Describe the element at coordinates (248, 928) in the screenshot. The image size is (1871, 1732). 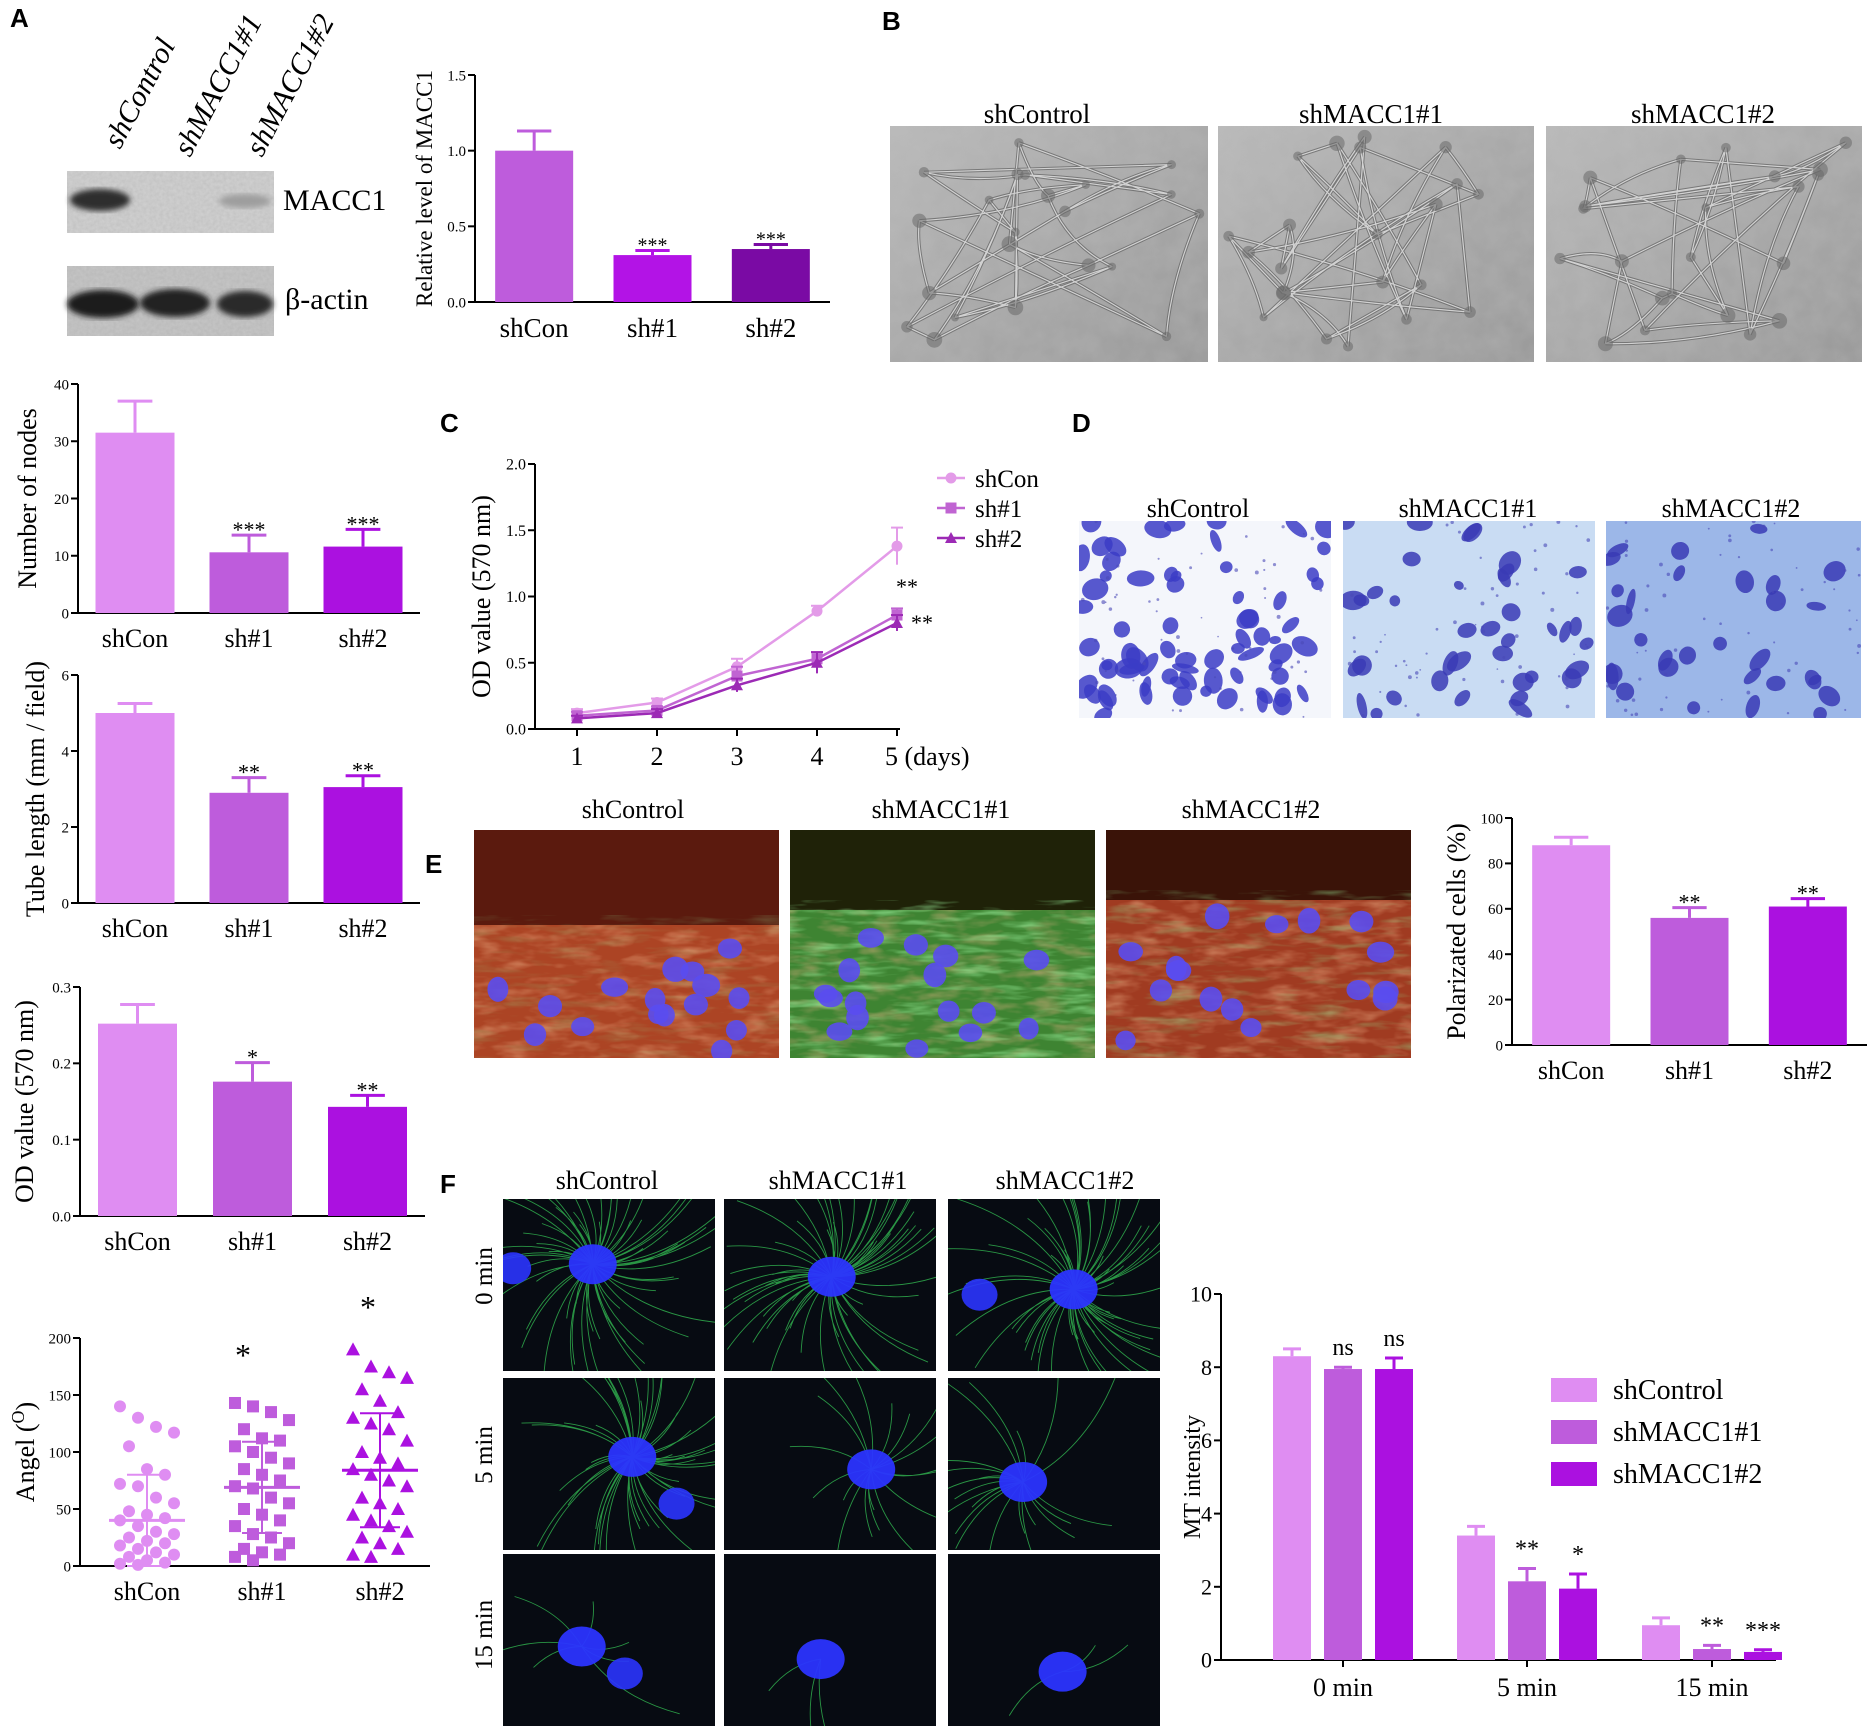
I see `tube-bar-category-label: sh#1` at that location.